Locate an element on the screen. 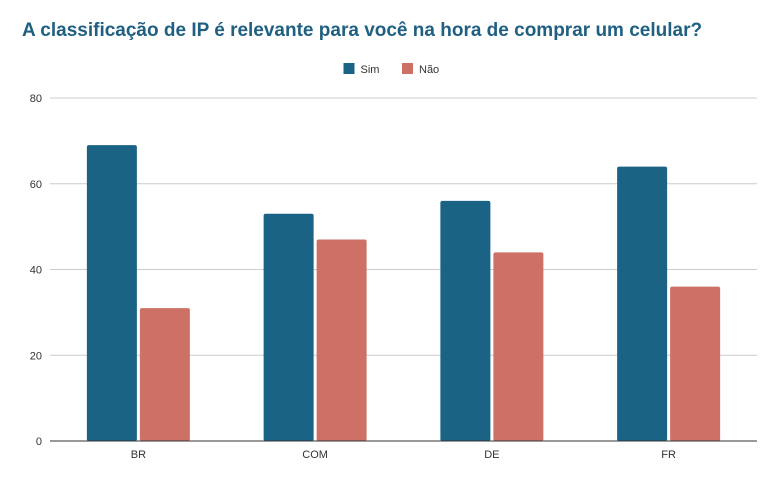 Image resolution: width=782 pixels, height=484 pixels. x-tick-label: BR is located at coordinates (138, 455).